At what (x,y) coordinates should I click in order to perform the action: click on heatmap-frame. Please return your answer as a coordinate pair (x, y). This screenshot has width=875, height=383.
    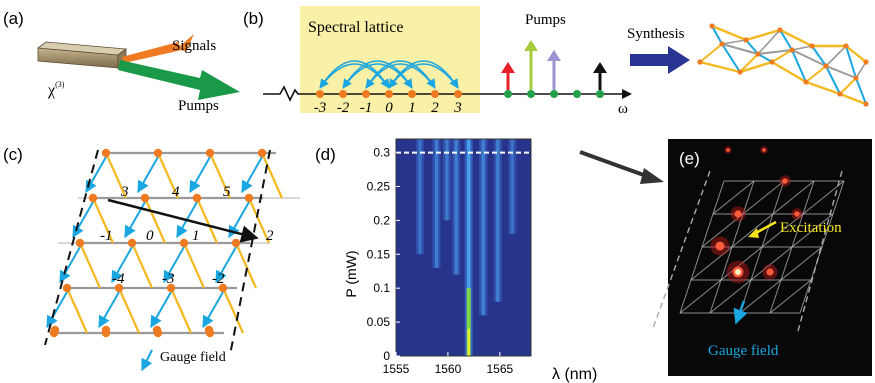
    Looking at the image, I should click on (463, 247).